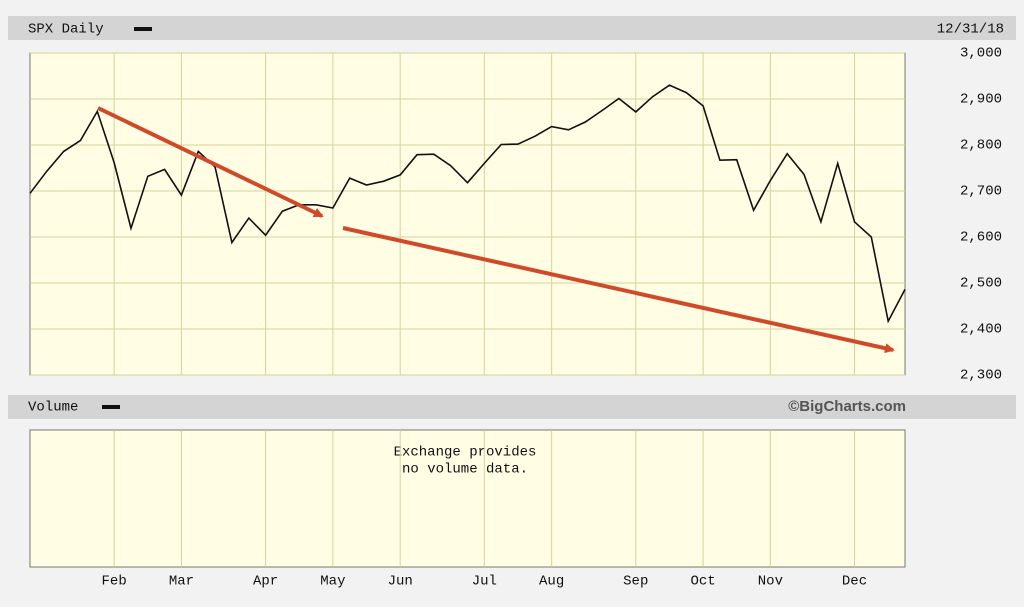 The image size is (1024, 607). What do you see at coordinates (702, 582) in the screenshot?
I see `x-tick-label: Oct` at bounding box center [702, 582].